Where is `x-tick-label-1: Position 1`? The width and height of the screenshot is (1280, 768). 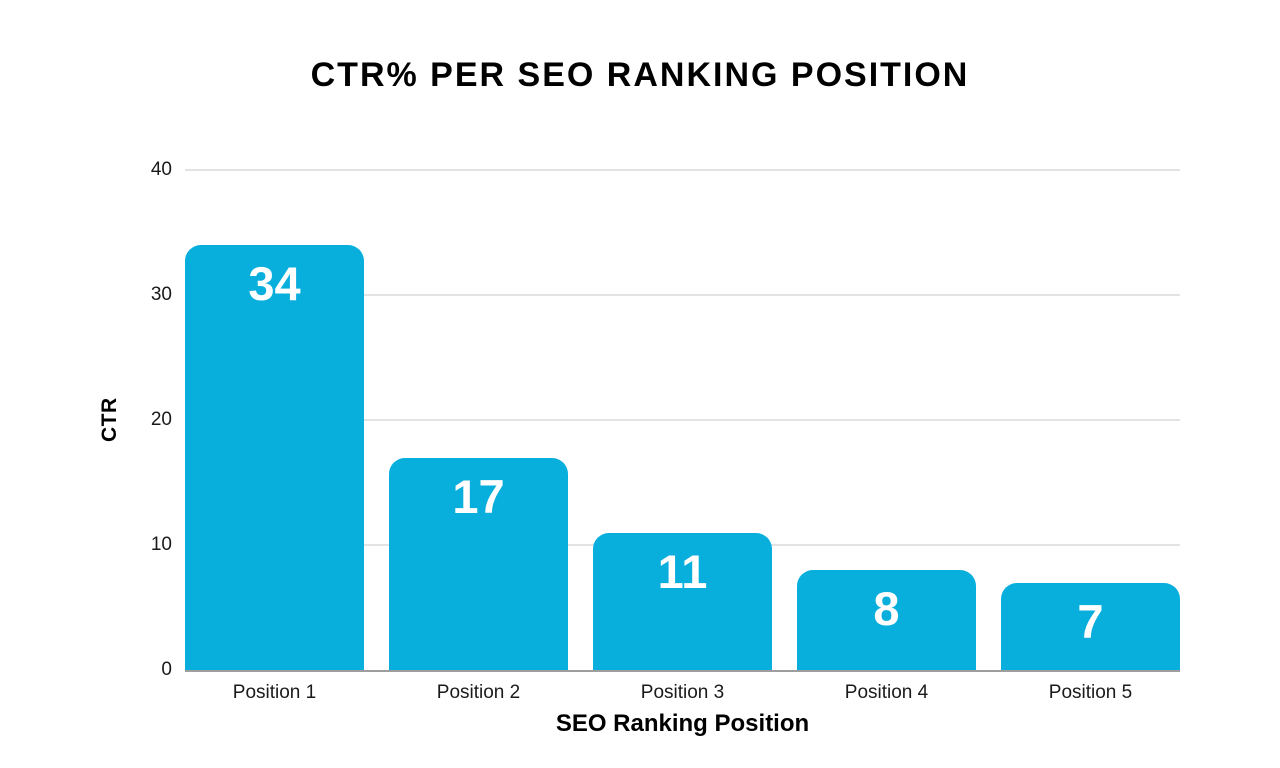
x-tick-label-1: Position 1 is located at coordinates (274, 692).